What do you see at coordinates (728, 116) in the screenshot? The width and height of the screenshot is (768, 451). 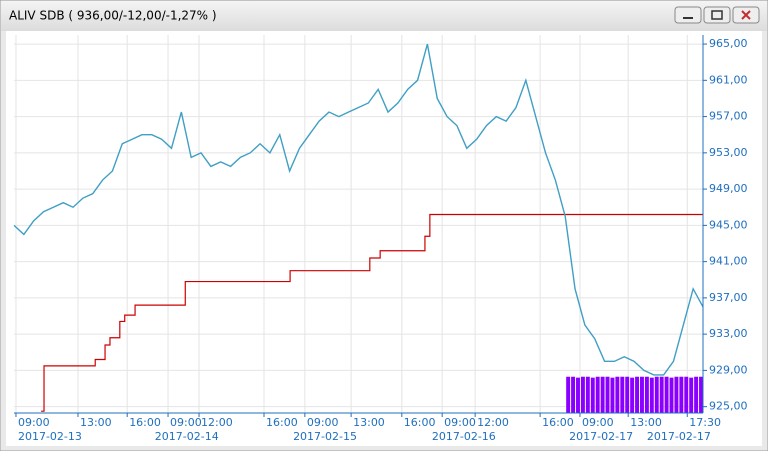 I see `y-tick-label: 957,00` at bounding box center [728, 116].